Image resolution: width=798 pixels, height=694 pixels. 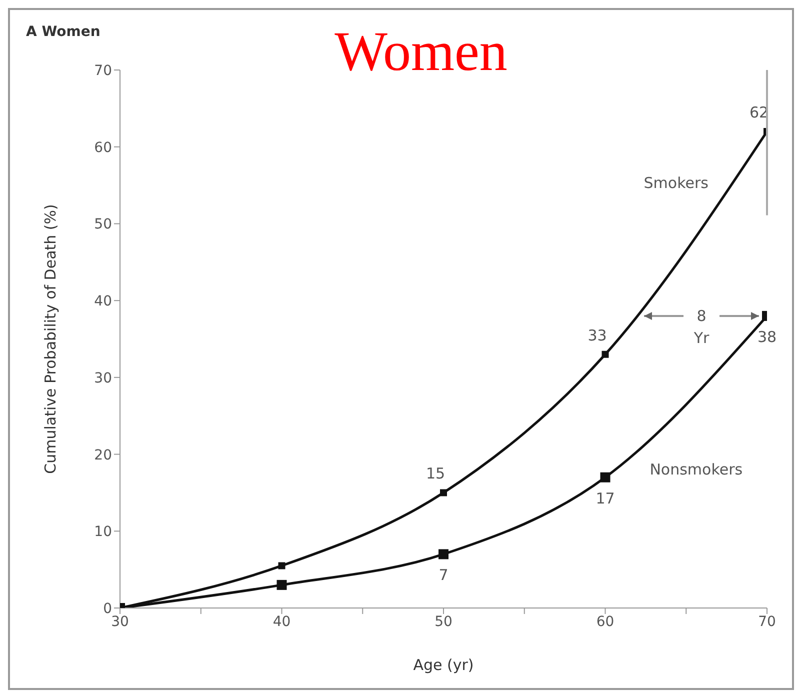 What do you see at coordinates (120, 622) in the screenshot?
I see `x-tick-label: 30` at bounding box center [120, 622].